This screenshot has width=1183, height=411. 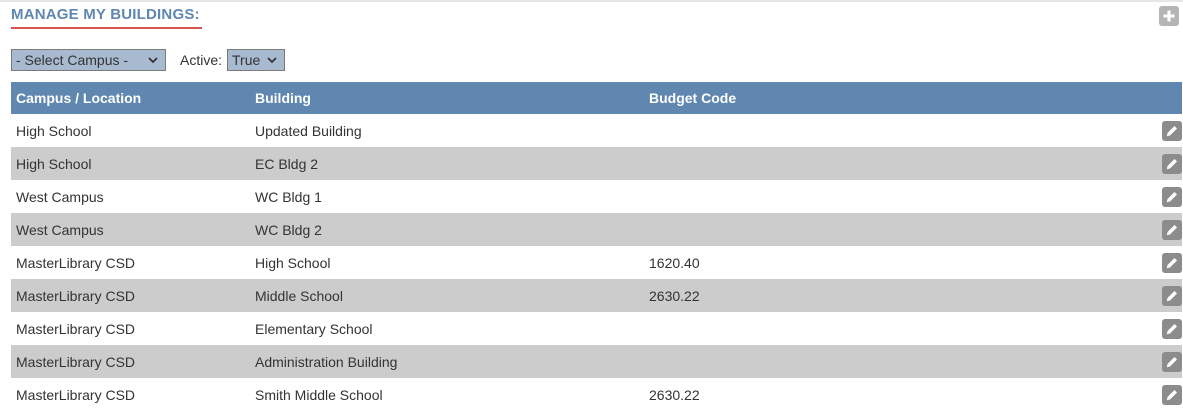 I want to click on add-building-button, so click(x=1169, y=16).